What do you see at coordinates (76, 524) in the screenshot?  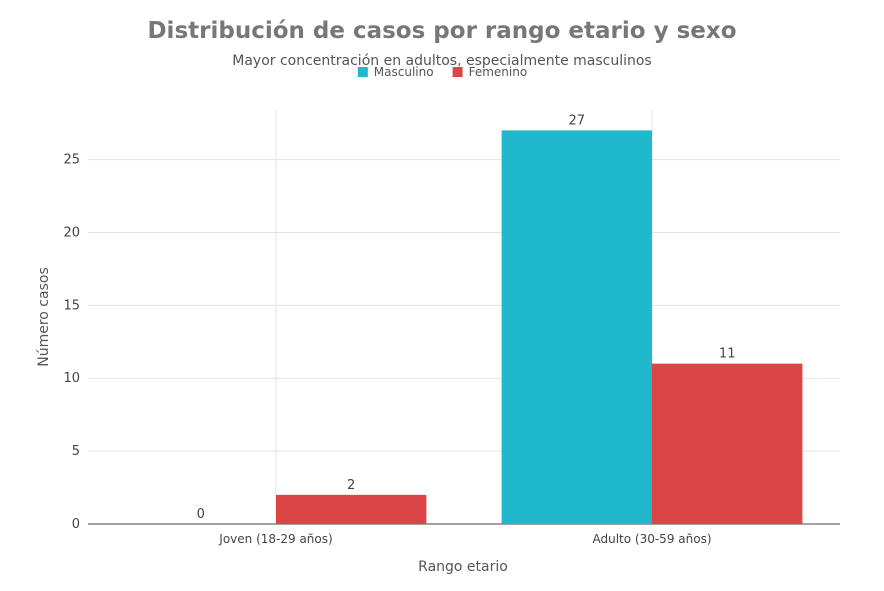 I see `y-tick-label: 0` at bounding box center [76, 524].